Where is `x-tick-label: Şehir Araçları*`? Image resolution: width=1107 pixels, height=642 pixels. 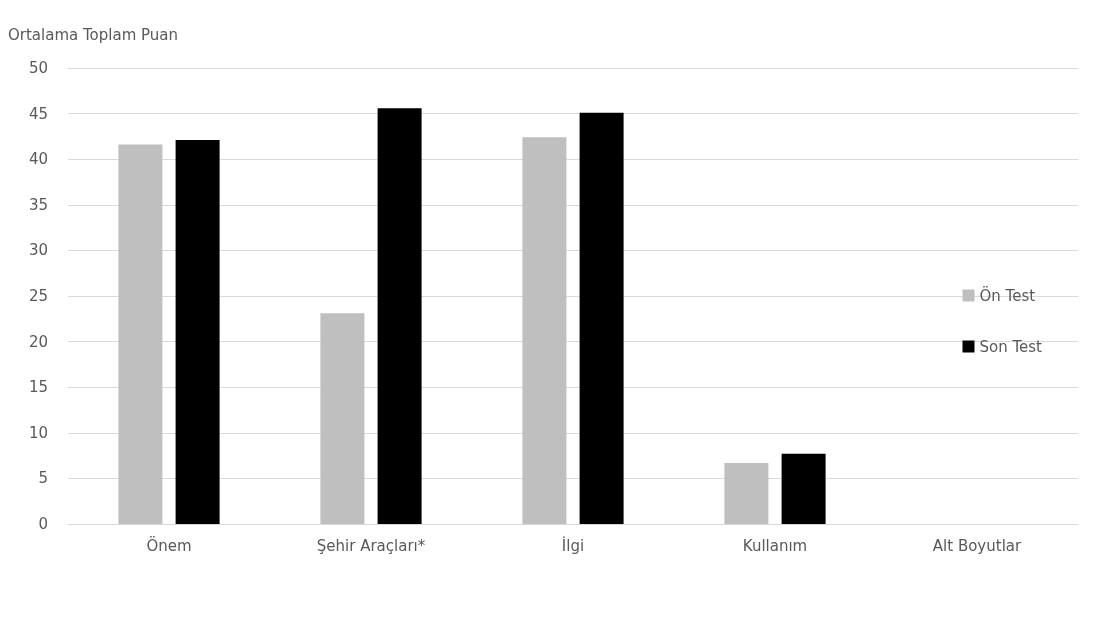 x-tick-label: Şehir Araçları* is located at coordinates (371, 545).